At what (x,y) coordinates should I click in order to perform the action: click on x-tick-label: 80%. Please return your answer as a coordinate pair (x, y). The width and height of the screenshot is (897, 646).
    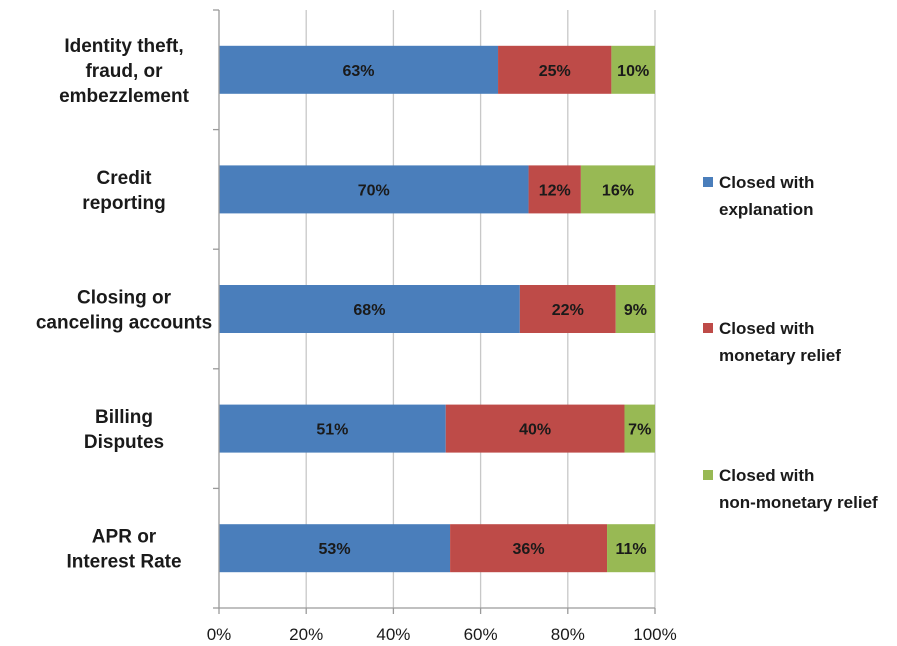
    Looking at the image, I should click on (568, 634).